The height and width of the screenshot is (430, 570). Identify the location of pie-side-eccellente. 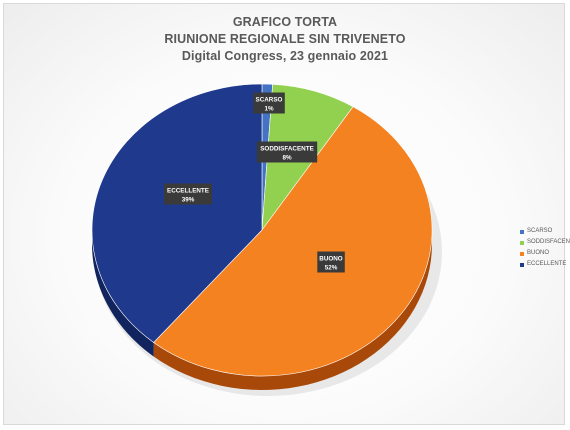
(123, 293).